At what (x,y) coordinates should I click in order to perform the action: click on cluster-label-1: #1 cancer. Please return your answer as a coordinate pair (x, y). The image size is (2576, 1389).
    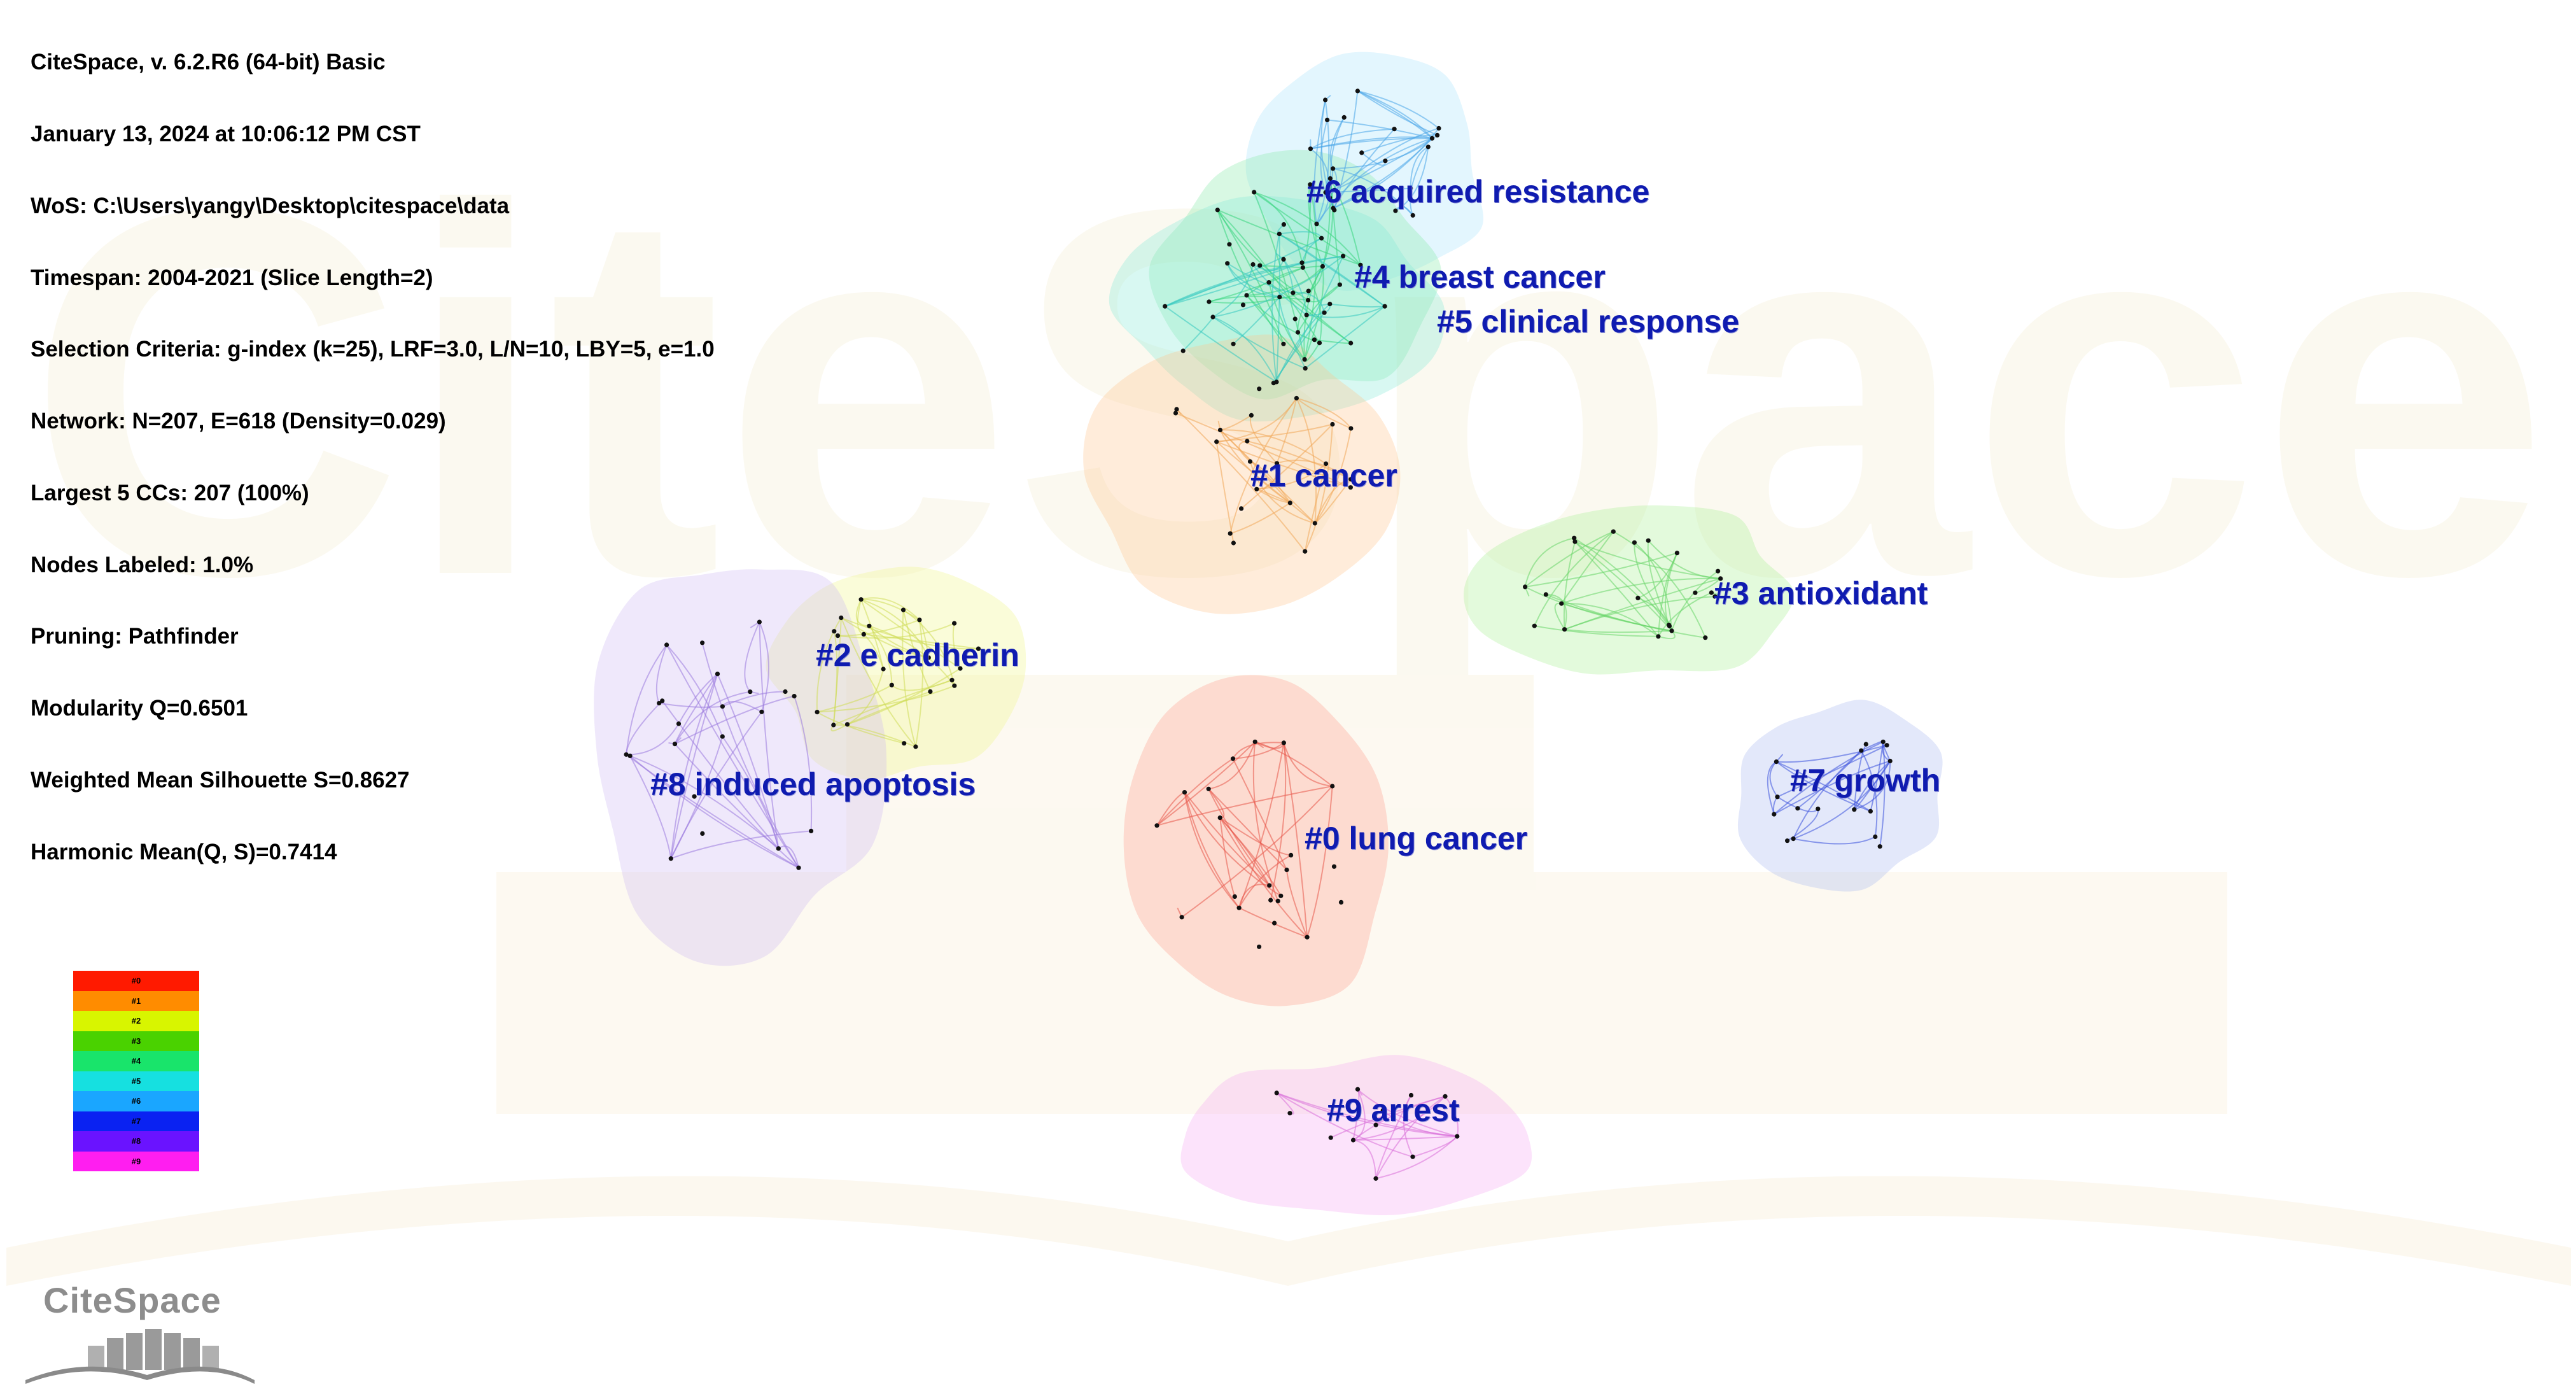
    Looking at the image, I should click on (1323, 475).